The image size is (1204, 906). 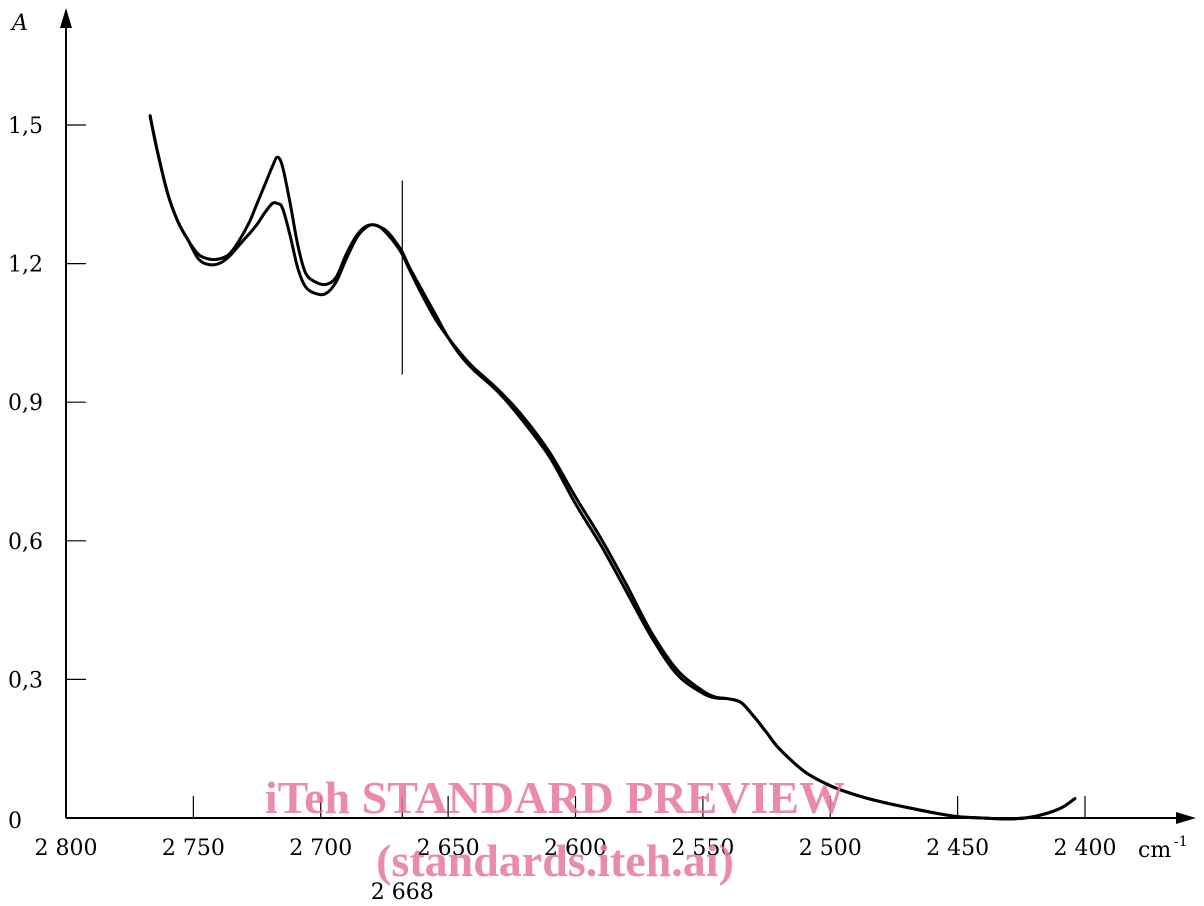 What do you see at coordinates (25, 542) in the screenshot?
I see `y-tick-label: 0,6` at bounding box center [25, 542].